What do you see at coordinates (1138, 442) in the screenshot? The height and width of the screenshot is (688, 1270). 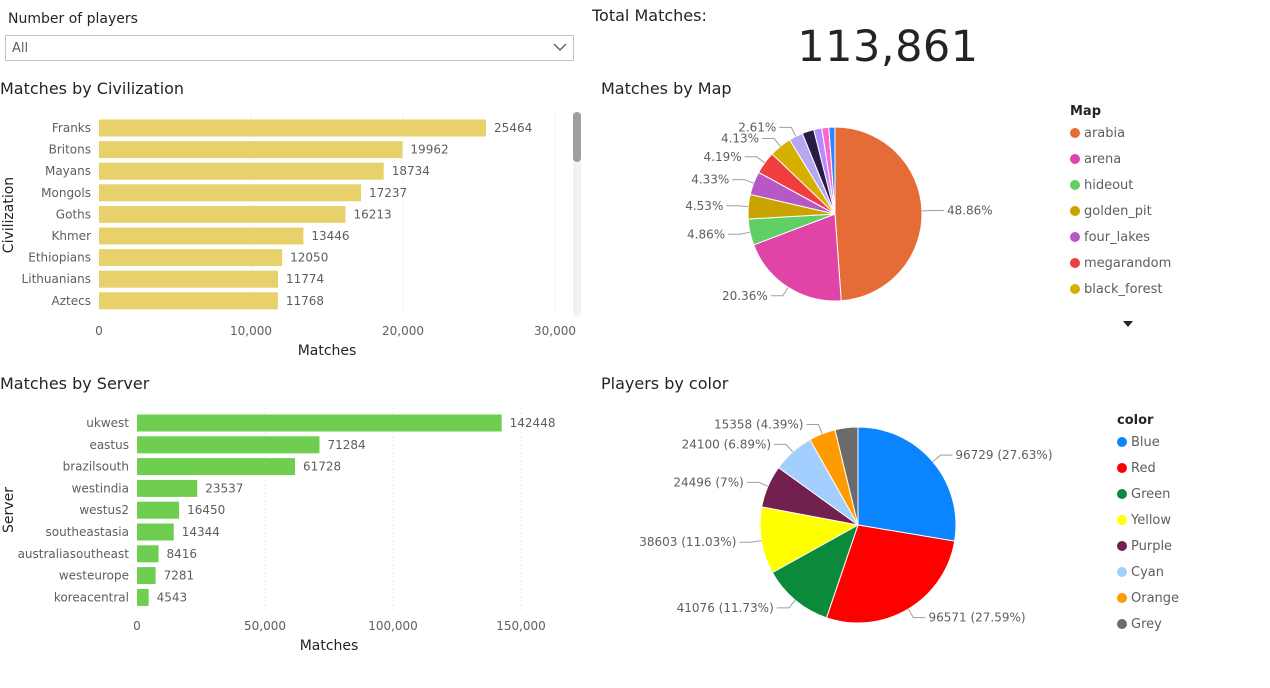 I see `legend-item: Blue` at bounding box center [1138, 442].